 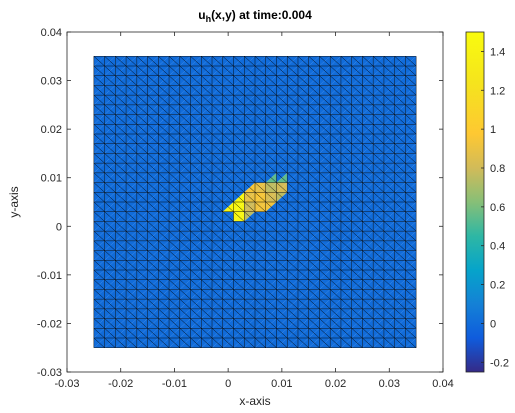 I want to click on colorbar-tick-label: 1, so click(x=493, y=130).